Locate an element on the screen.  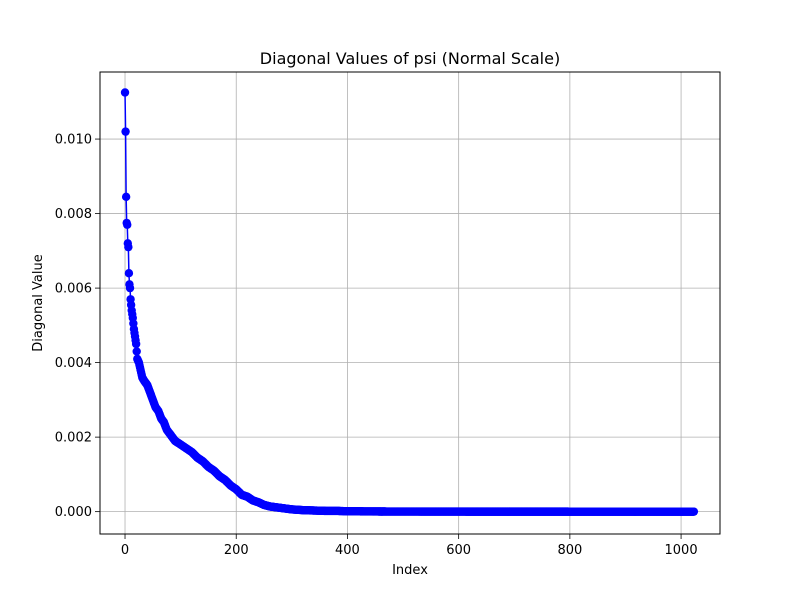
x-tick-label: 800 is located at coordinates (569, 550).